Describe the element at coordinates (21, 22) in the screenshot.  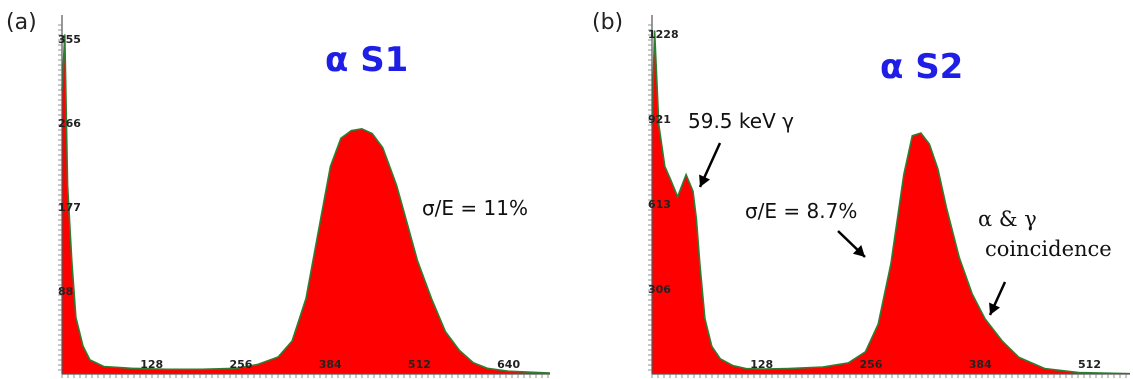
I see `panel-label-a: (a)` at that location.